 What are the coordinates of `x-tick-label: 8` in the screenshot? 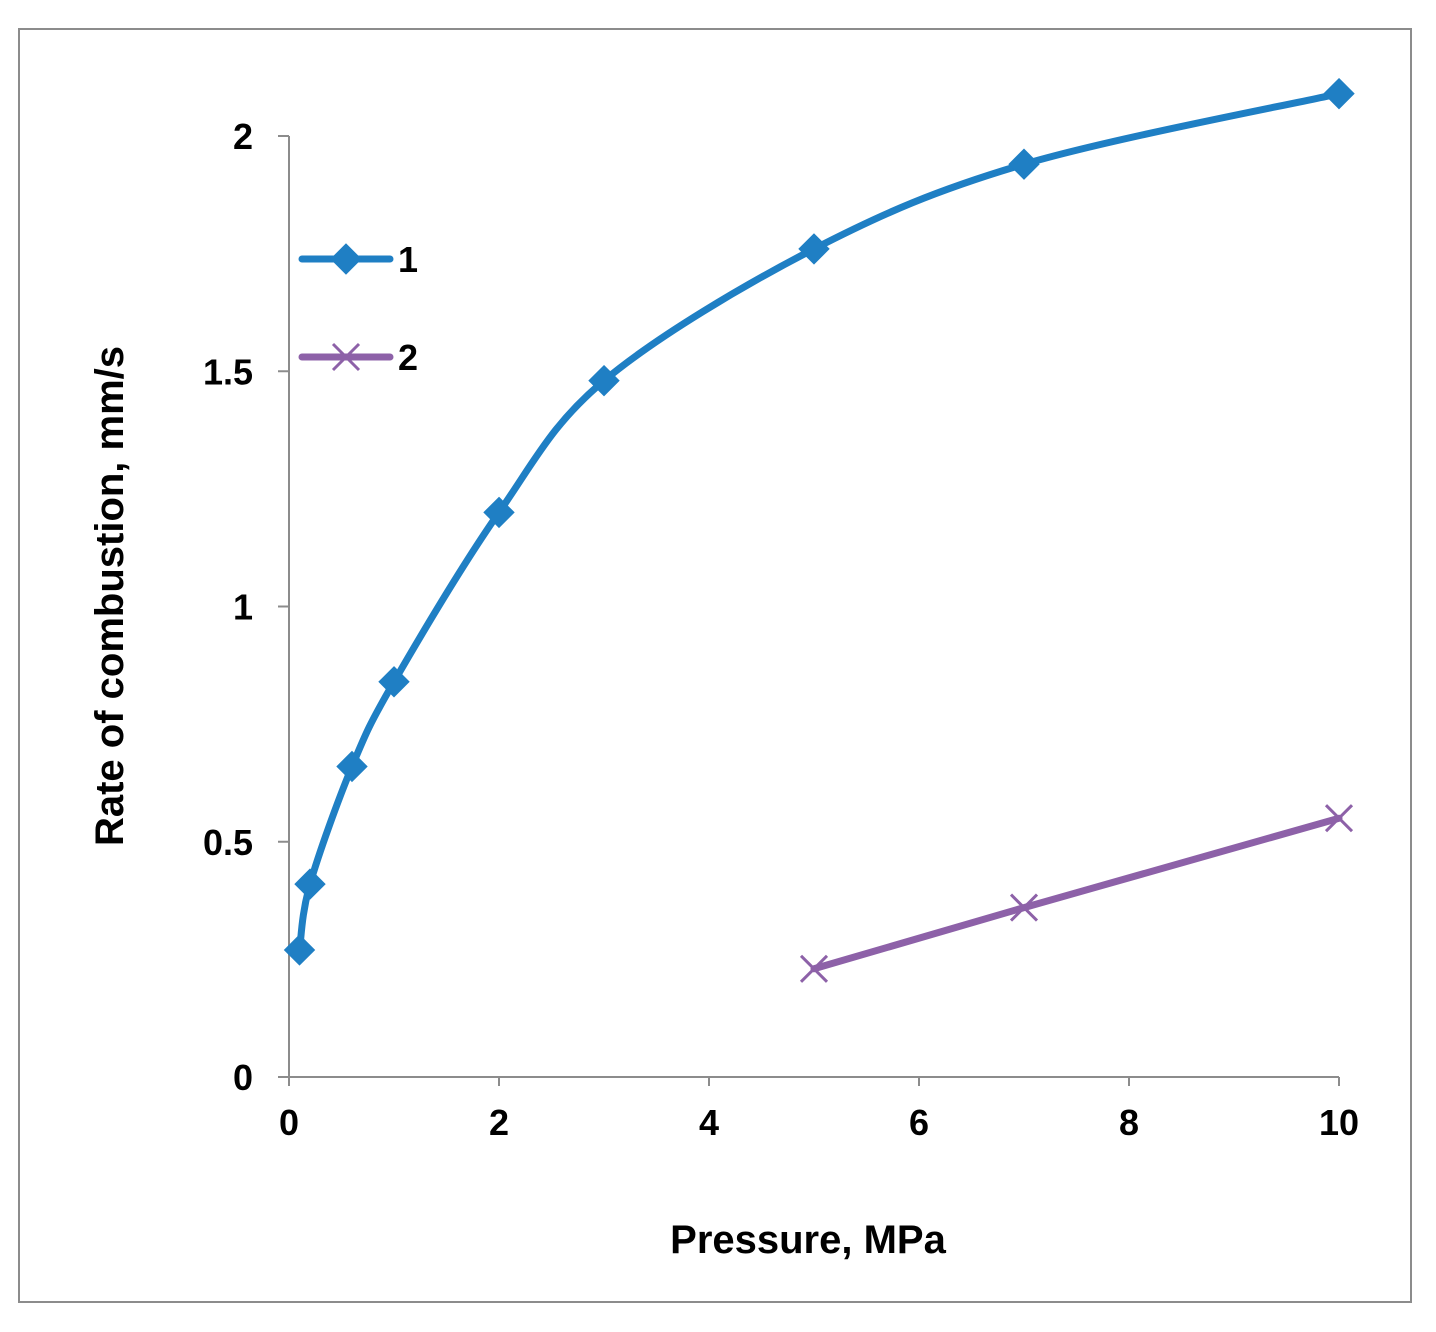 It's located at (1129, 1122).